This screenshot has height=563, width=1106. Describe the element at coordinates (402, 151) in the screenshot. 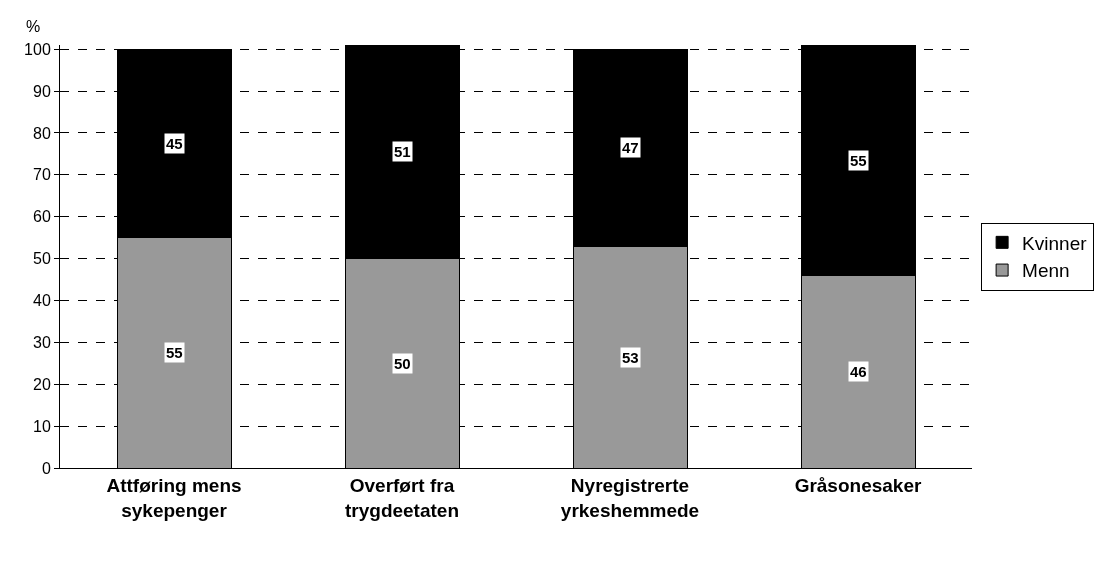

I see `data-label: 51` at that location.